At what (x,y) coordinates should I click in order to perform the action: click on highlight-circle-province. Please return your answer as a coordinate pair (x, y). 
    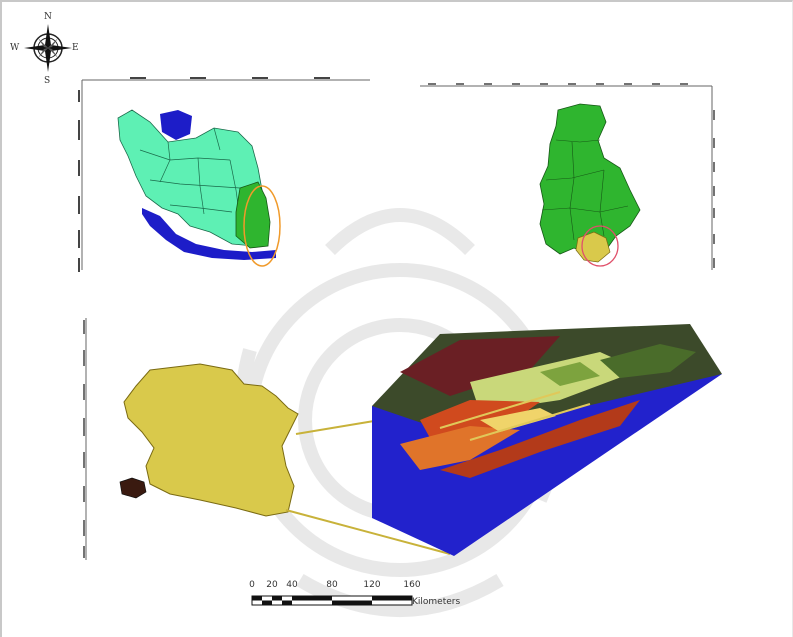
    Looking at the image, I should click on (600, 246).